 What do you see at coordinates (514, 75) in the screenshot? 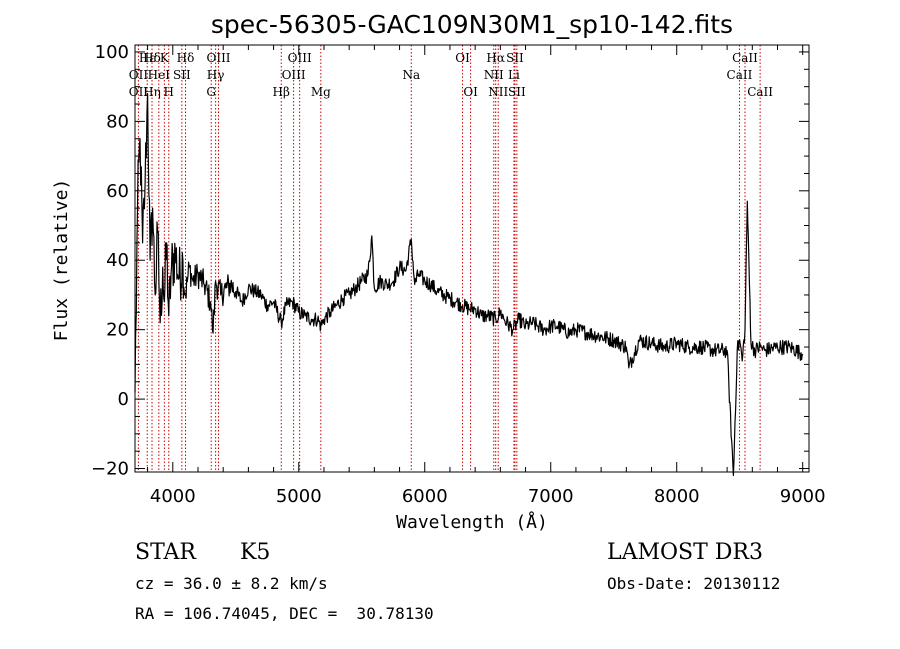
I see `line-label-24: Li` at bounding box center [514, 75].